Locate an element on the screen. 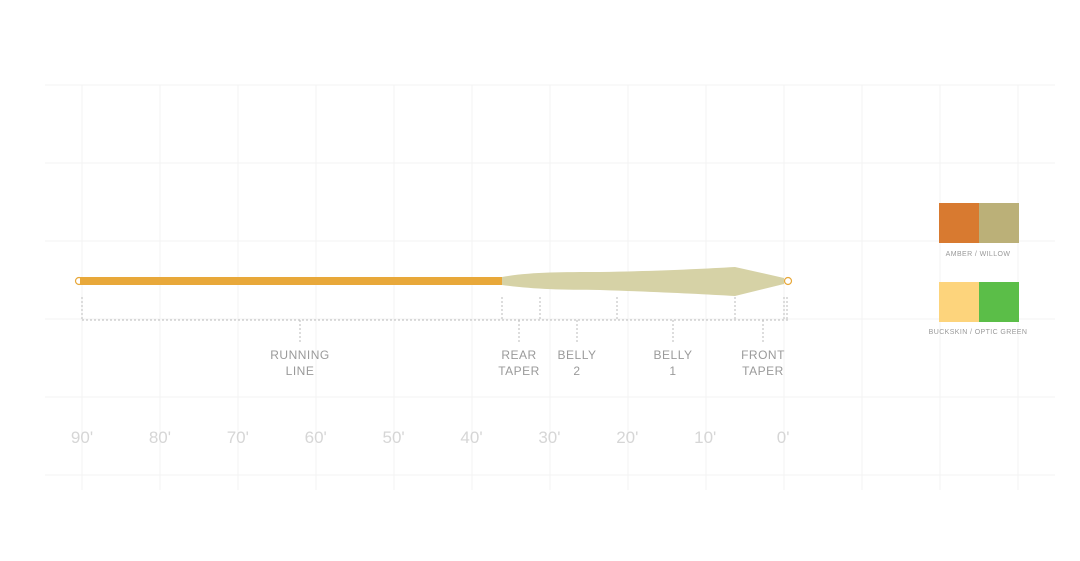 The image size is (1080, 561). running-line is located at coordinates (291, 281).